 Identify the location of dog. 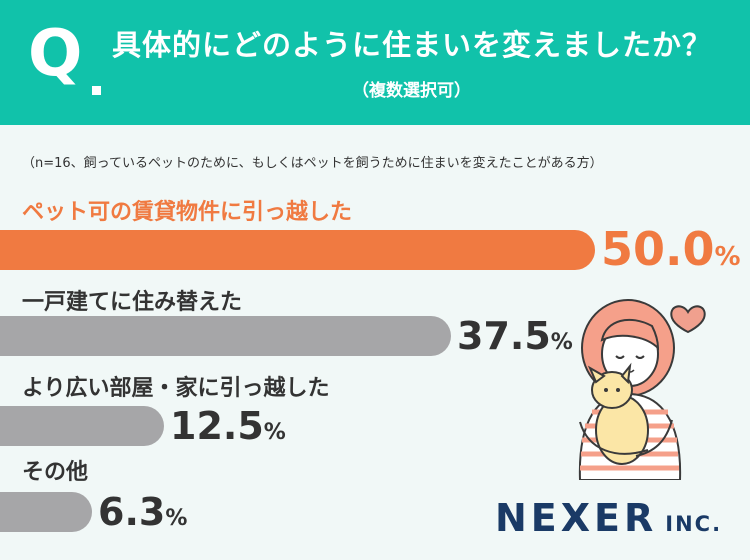
(618, 413).